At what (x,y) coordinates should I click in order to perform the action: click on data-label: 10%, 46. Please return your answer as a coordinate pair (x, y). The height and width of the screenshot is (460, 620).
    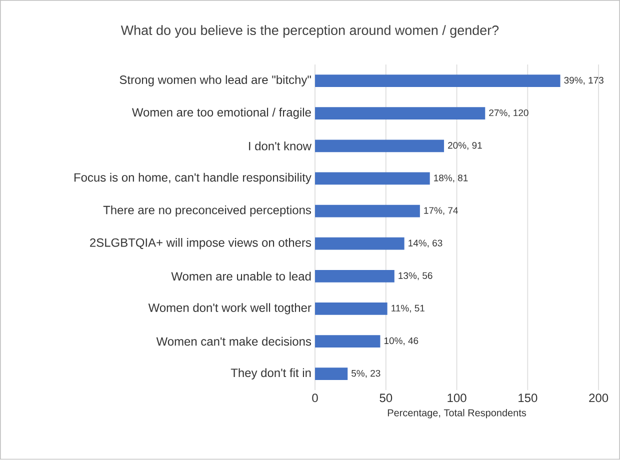
    Looking at the image, I should click on (401, 342).